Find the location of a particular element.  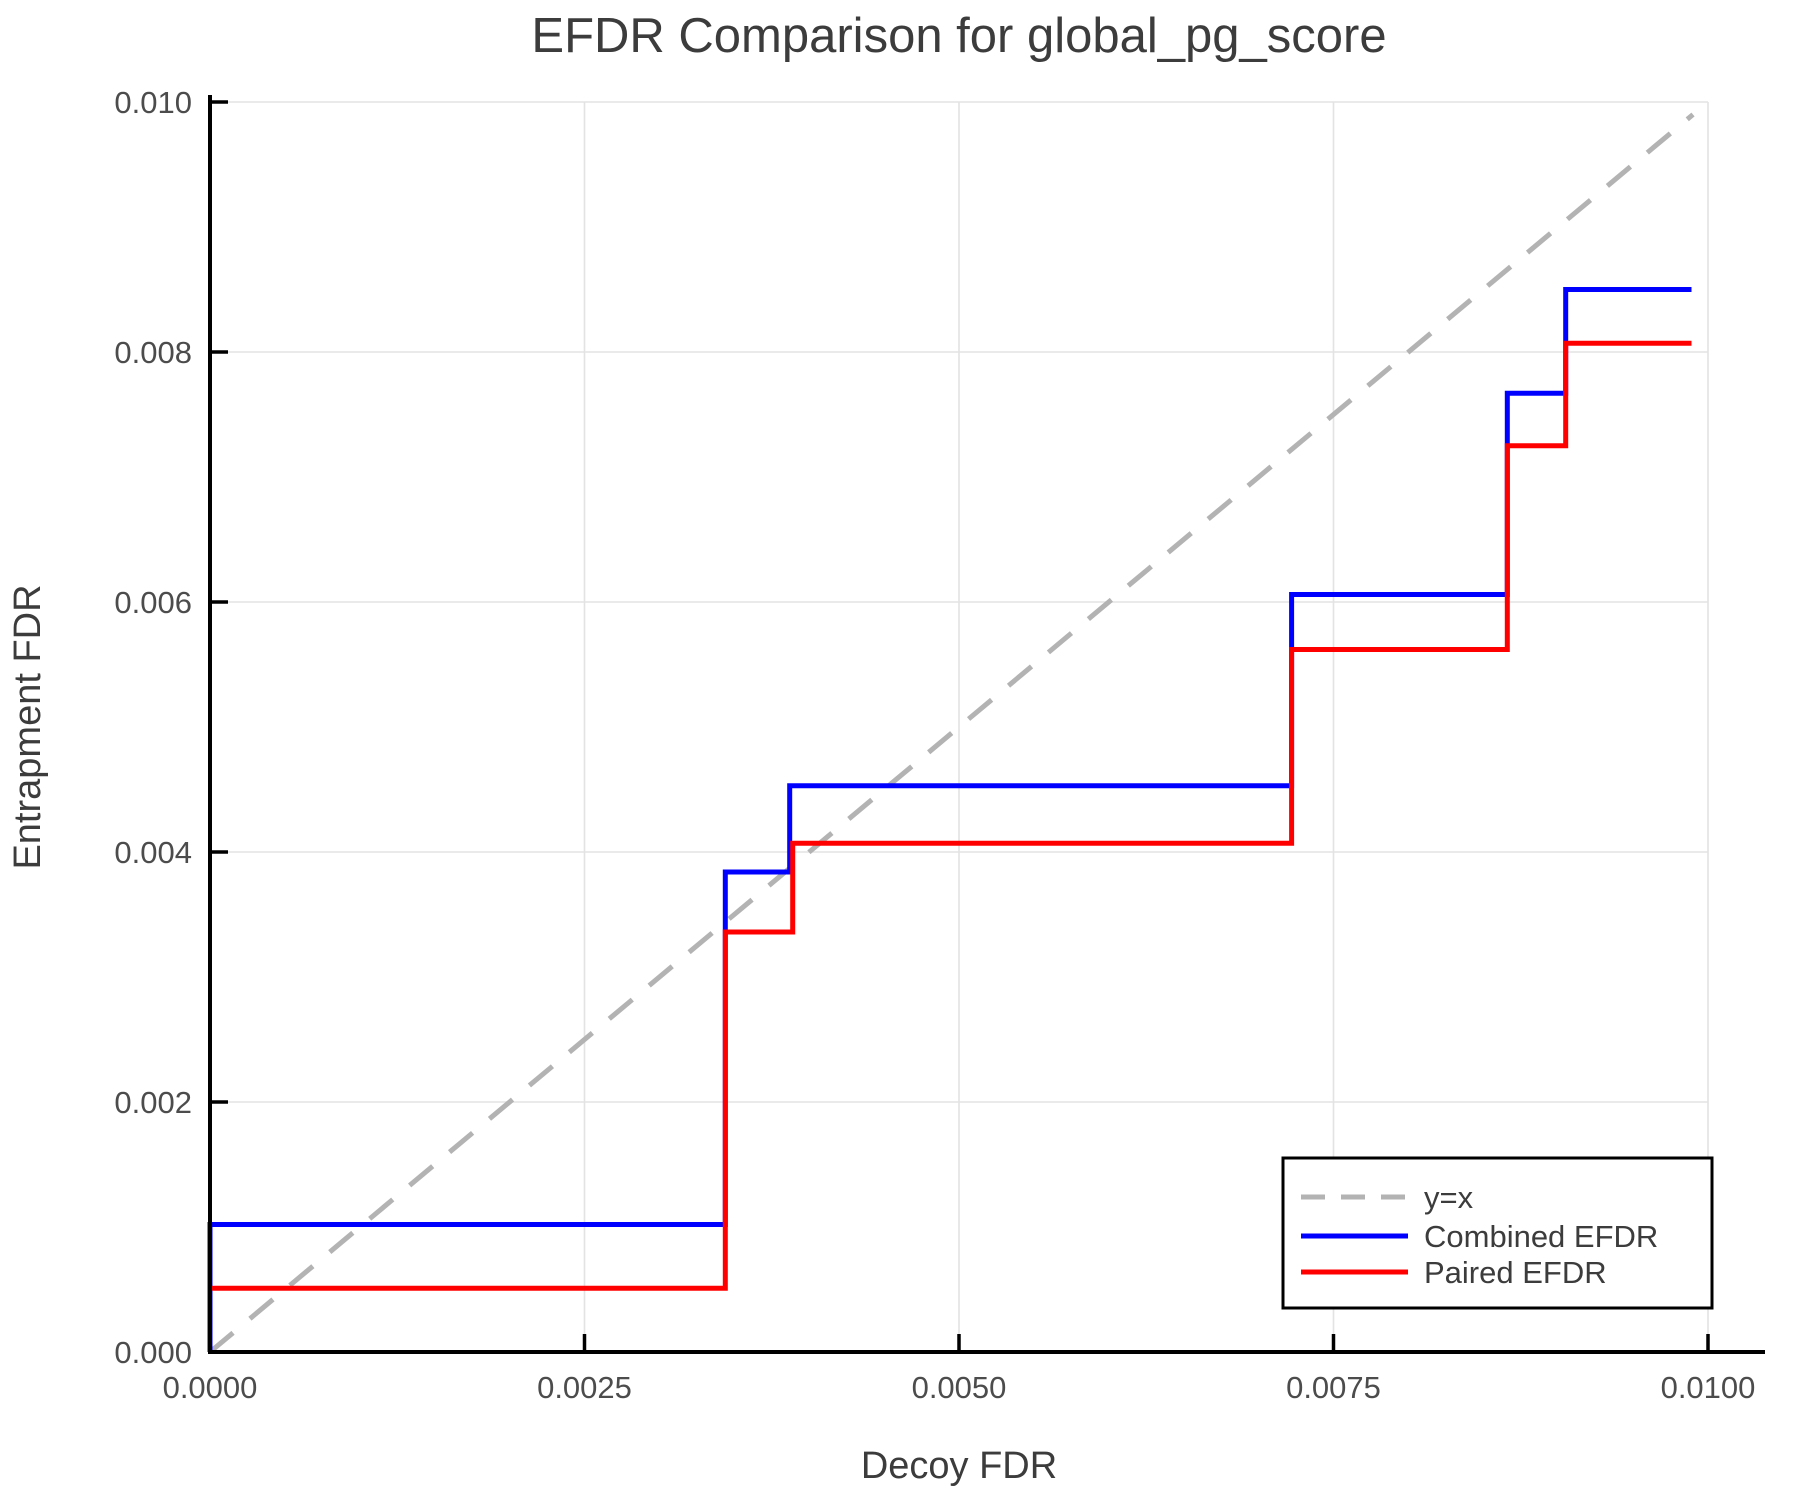

y-tick-label: 0.010 is located at coordinates (153, 102).